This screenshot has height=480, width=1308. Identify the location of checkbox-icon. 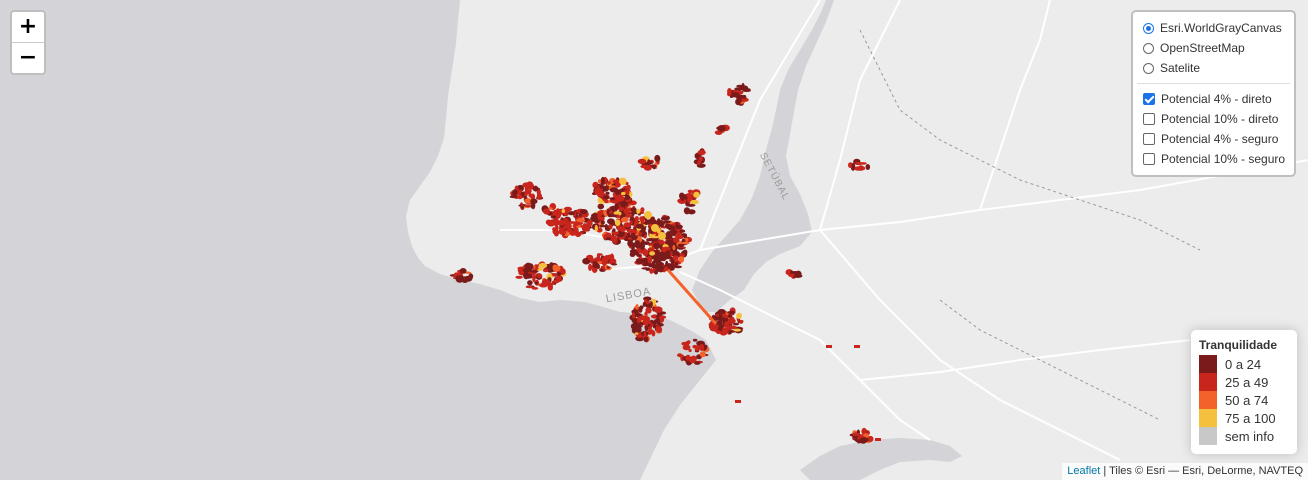
(1149, 119).